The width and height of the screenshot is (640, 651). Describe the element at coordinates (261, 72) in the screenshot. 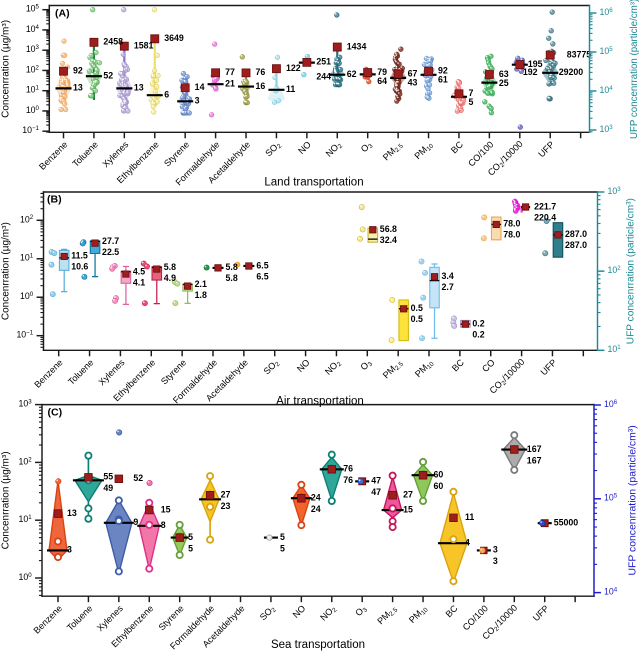

I see `svg-text: 76` at that location.